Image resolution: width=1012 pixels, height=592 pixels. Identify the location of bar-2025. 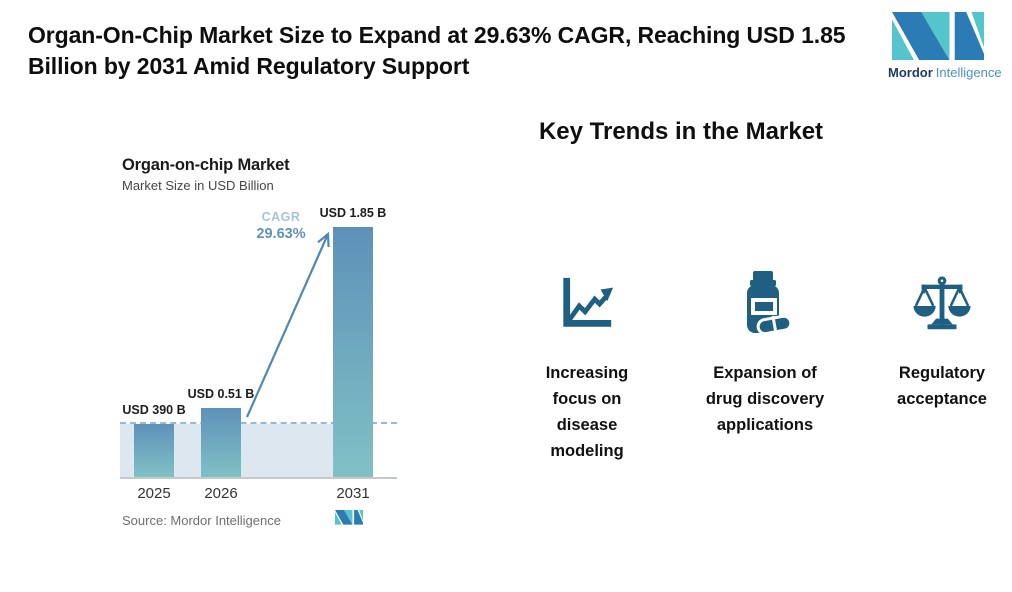
(154, 450).